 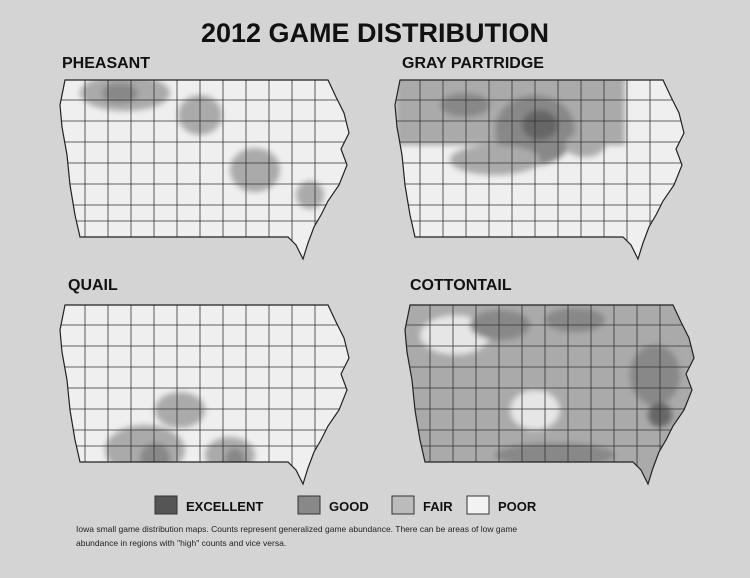 I want to click on legend-label: GOOD, so click(x=349, y=506).